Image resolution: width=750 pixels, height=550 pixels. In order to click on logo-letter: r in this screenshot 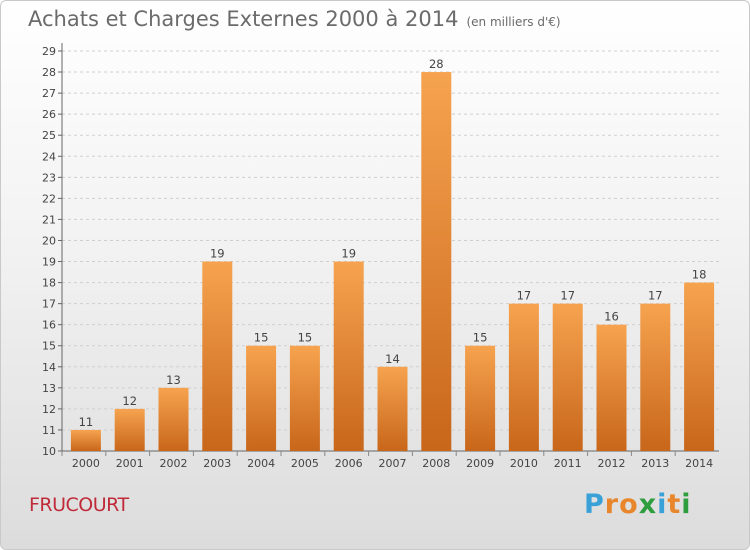, I will do `click(612, 504)`.